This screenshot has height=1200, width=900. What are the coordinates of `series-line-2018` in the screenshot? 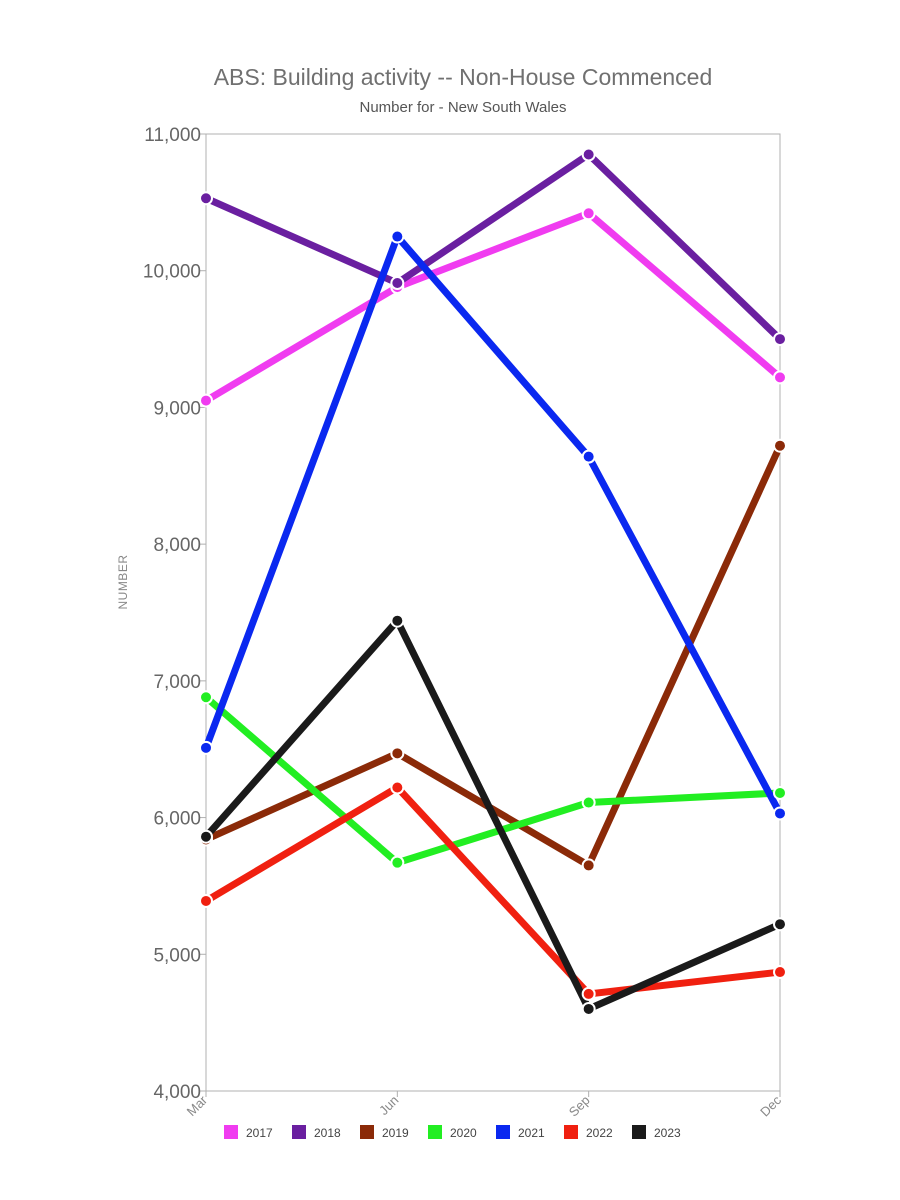 It's located at (493, 246).